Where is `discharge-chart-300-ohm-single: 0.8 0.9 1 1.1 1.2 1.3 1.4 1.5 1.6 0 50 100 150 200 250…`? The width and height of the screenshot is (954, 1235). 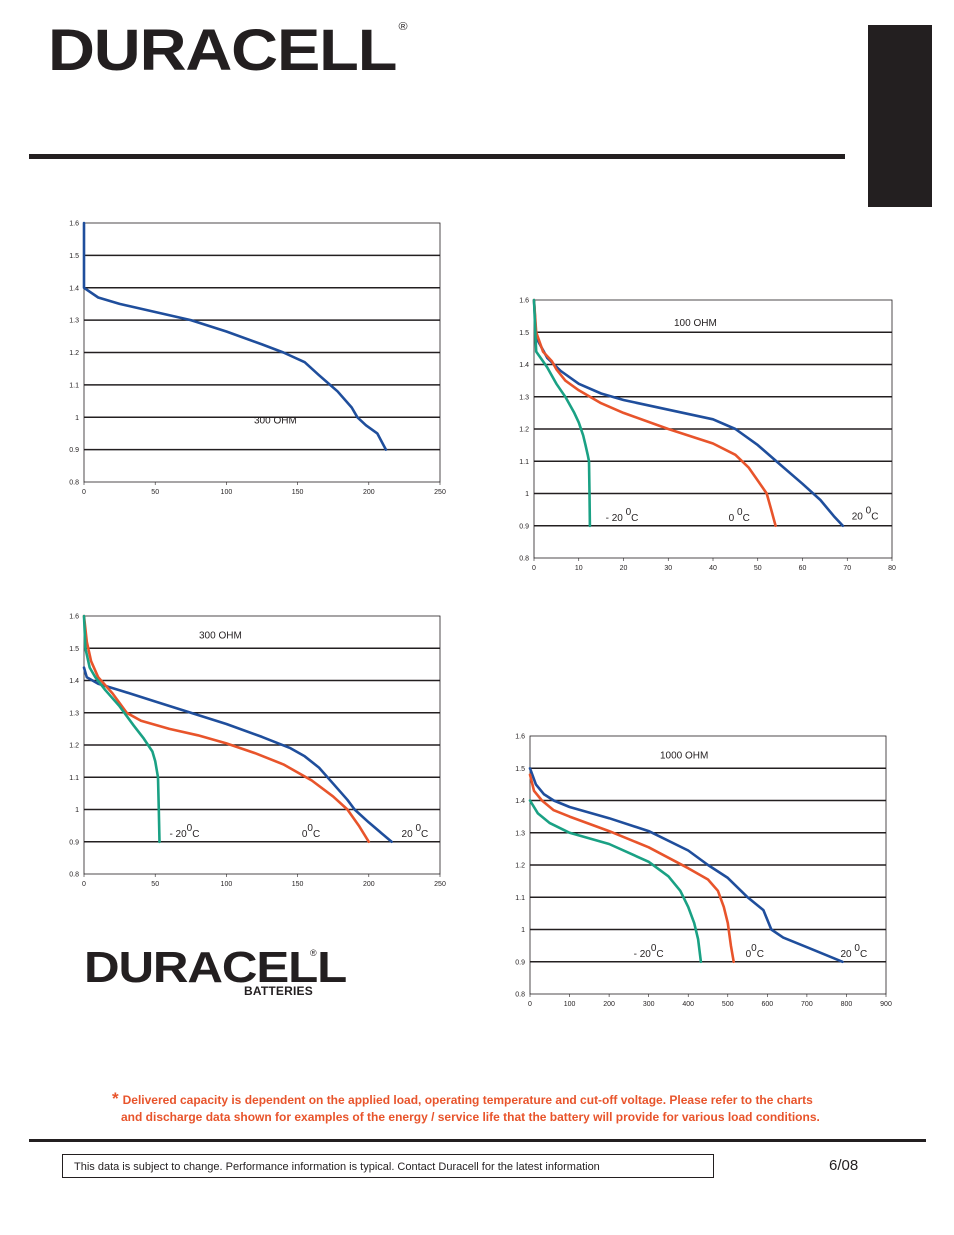 discharge-chart-300-ohm-single: 0.8 0.9 1 1.1 1.2 1.3 1.4 1.5 1.6 0 50 100 150 200 250… is located at coordinates (258, 360).